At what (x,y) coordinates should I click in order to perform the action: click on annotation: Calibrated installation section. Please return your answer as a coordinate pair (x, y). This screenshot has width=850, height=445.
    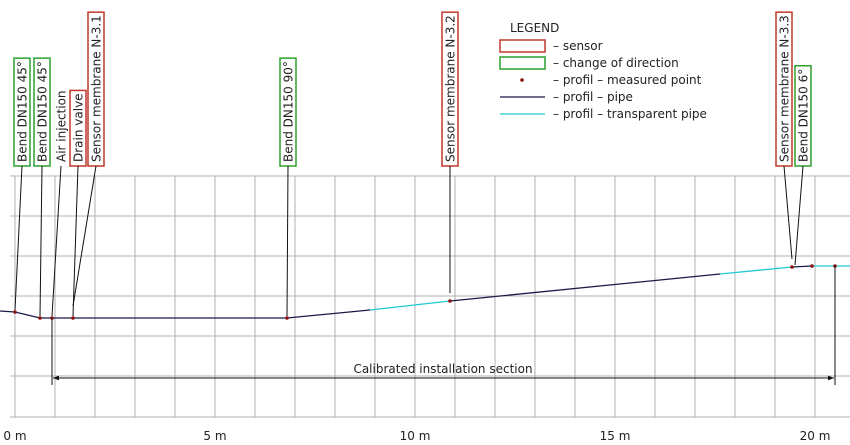
    Looking at the image, I should click on (442, 369).